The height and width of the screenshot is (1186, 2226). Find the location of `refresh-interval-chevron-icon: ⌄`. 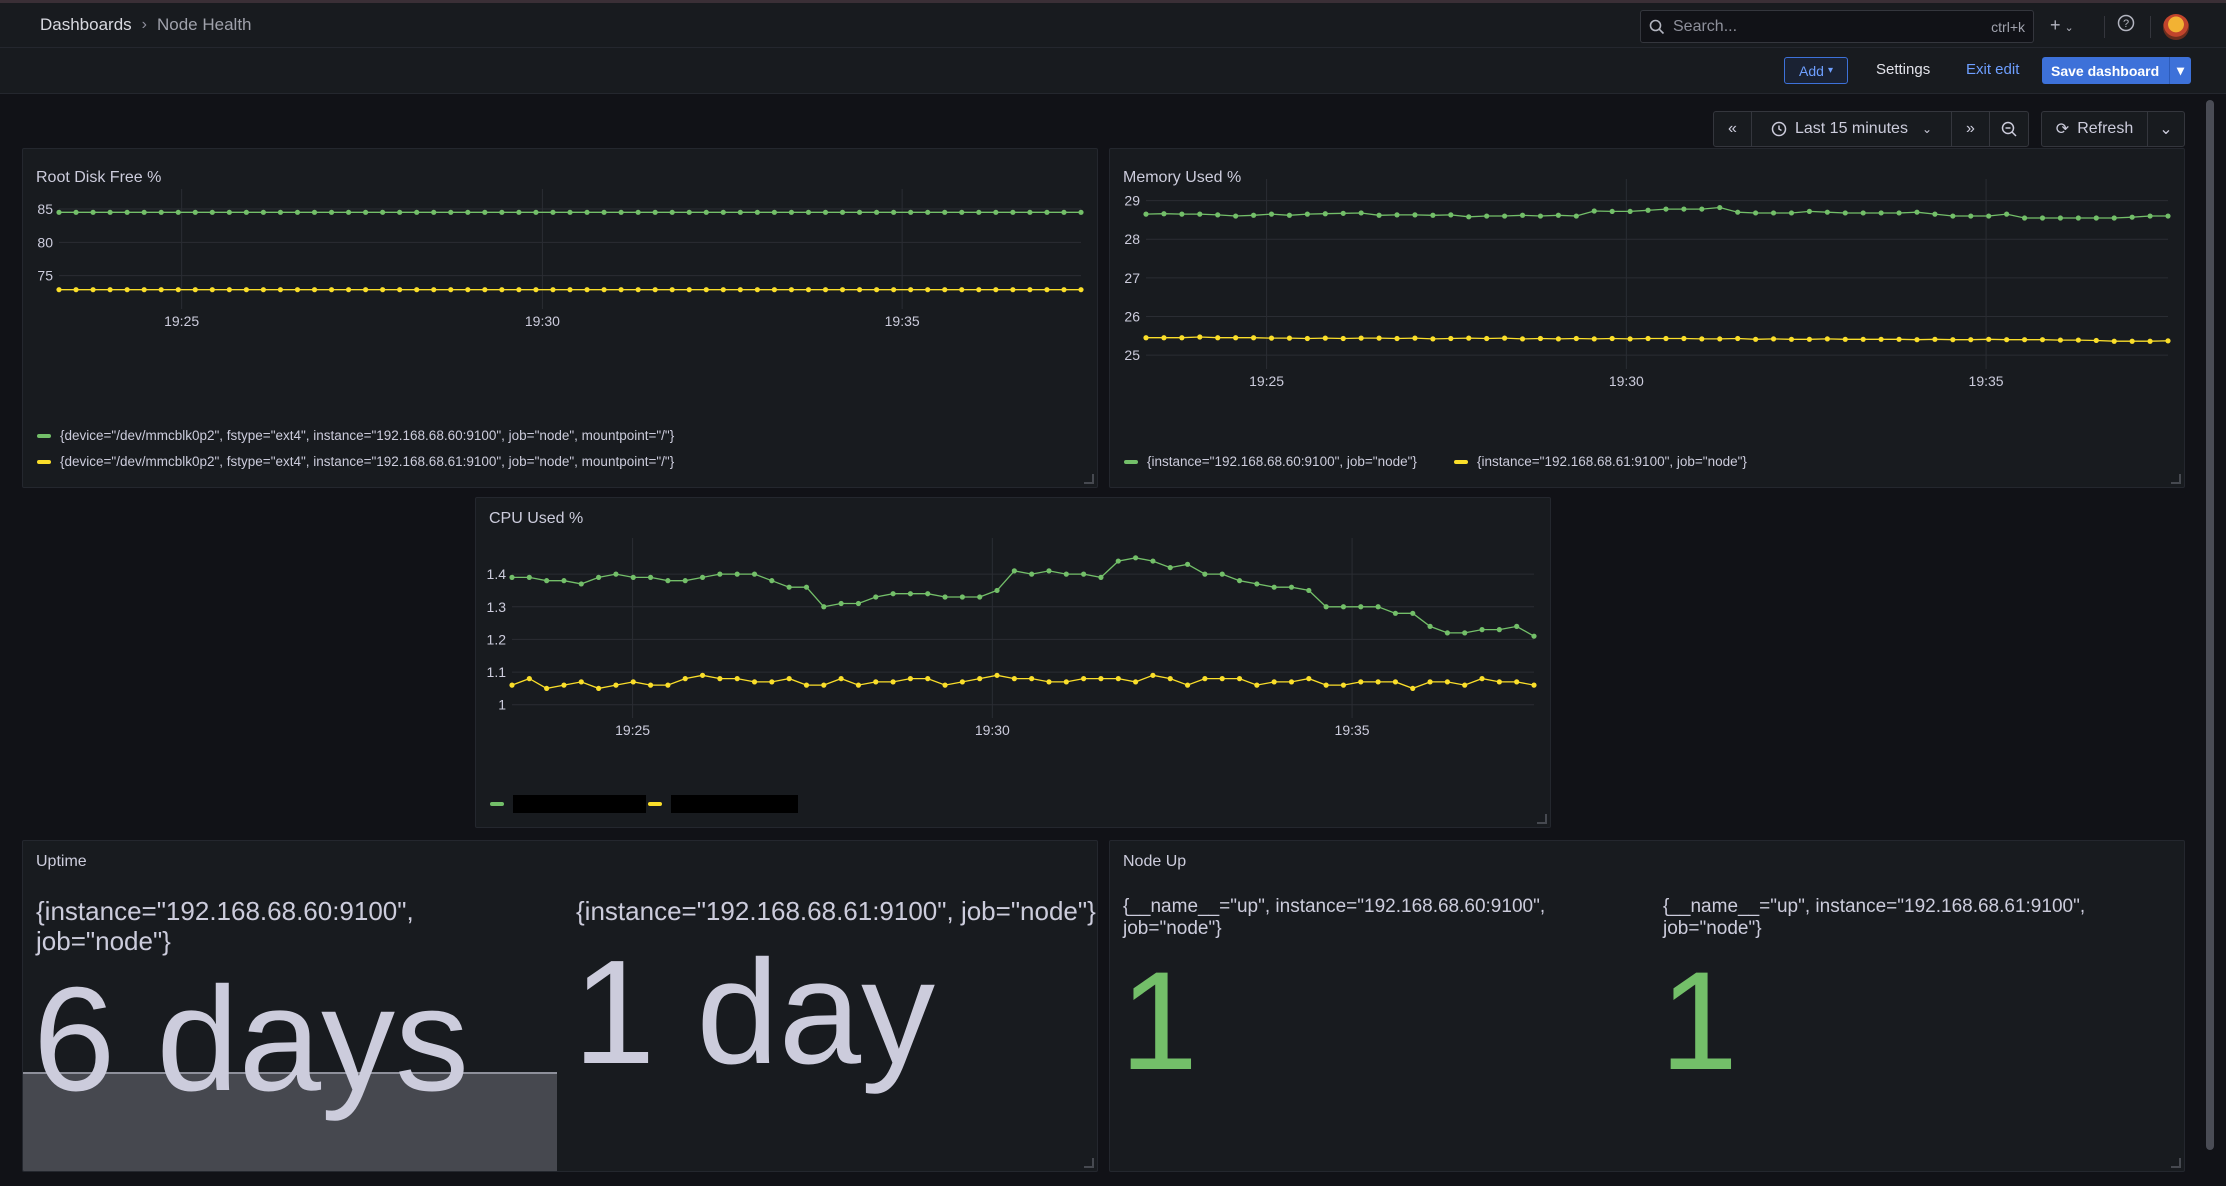

refresh-interval-chevron-icon: ⌄ is located at coordinates (2166, 129).